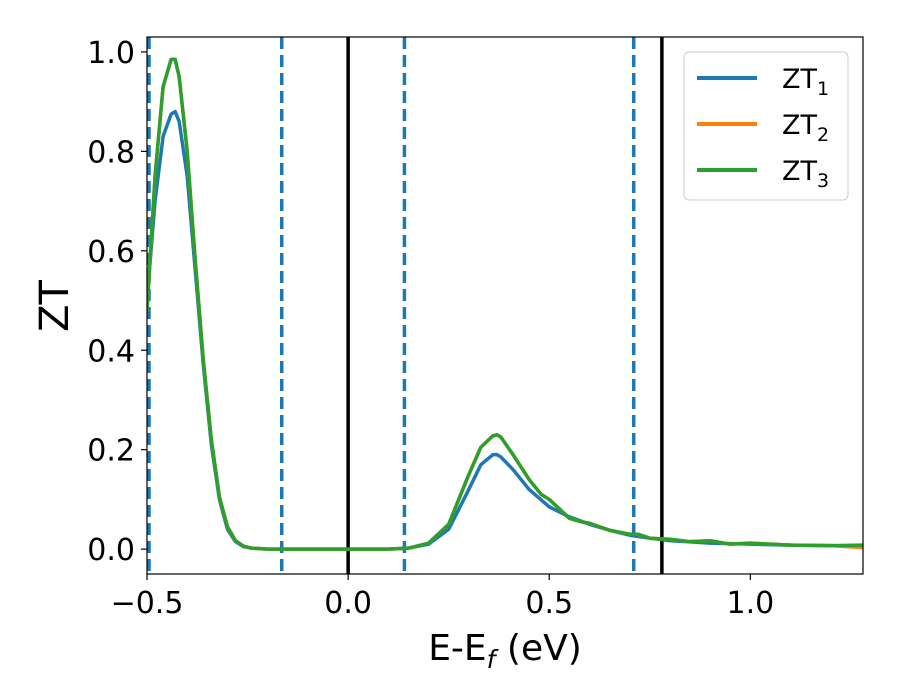 The height and width of the screenshot is (700, 900). I want to click on x-tick-label: 0.5, so click(549, 603).